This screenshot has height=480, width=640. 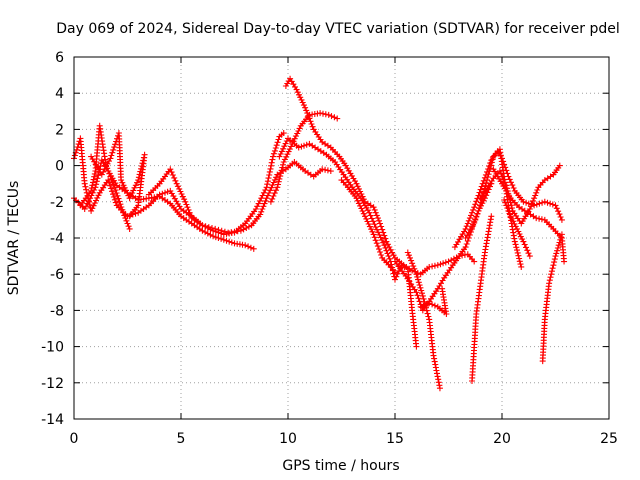 What do you see at coordinates (105, 177) in the screenshot?
I see `series-sat-c` at bounding box center [105, 177].